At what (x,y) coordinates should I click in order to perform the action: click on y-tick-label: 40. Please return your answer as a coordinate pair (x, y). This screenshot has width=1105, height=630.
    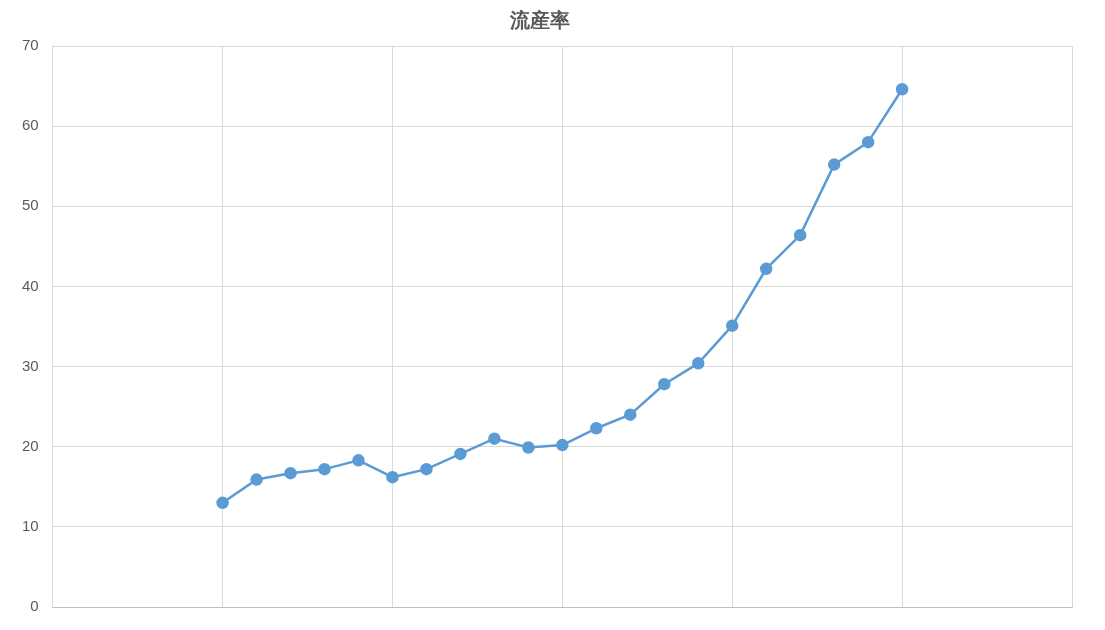
    Looking at the image, I should click on (30, 285).